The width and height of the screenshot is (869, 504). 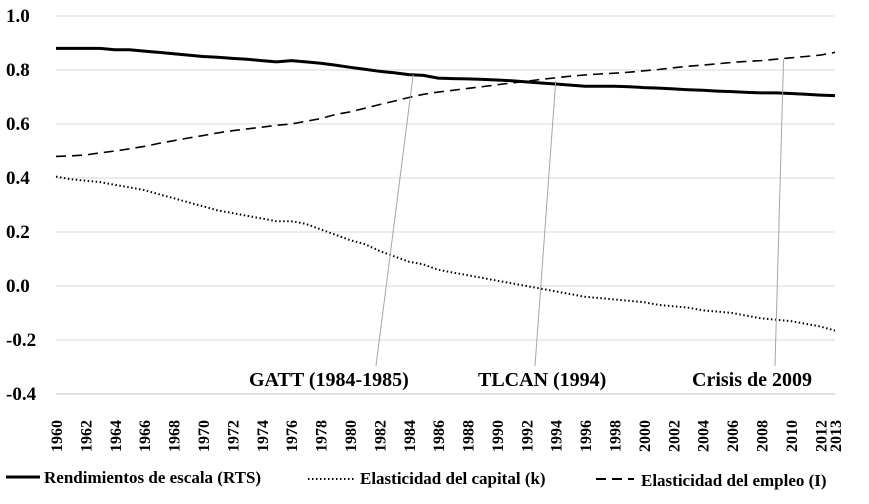 What do you see at coordinates (779, 213) in the screenshot?
I see `annotation-leader-crisis` at bounding box center [779, 213].